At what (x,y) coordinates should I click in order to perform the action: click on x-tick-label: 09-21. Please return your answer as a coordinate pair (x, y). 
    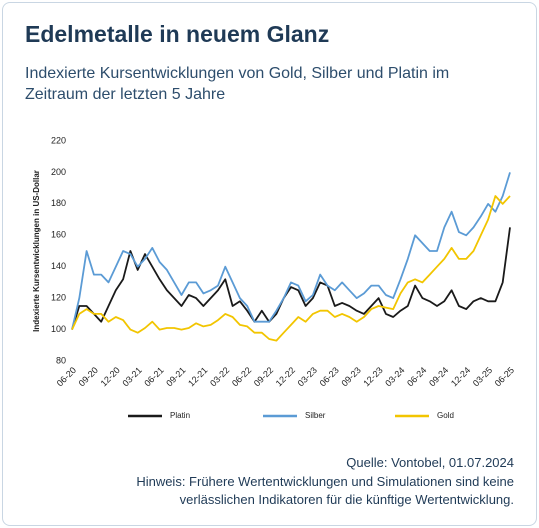
    Looking at the image, I should click on (175, 376).